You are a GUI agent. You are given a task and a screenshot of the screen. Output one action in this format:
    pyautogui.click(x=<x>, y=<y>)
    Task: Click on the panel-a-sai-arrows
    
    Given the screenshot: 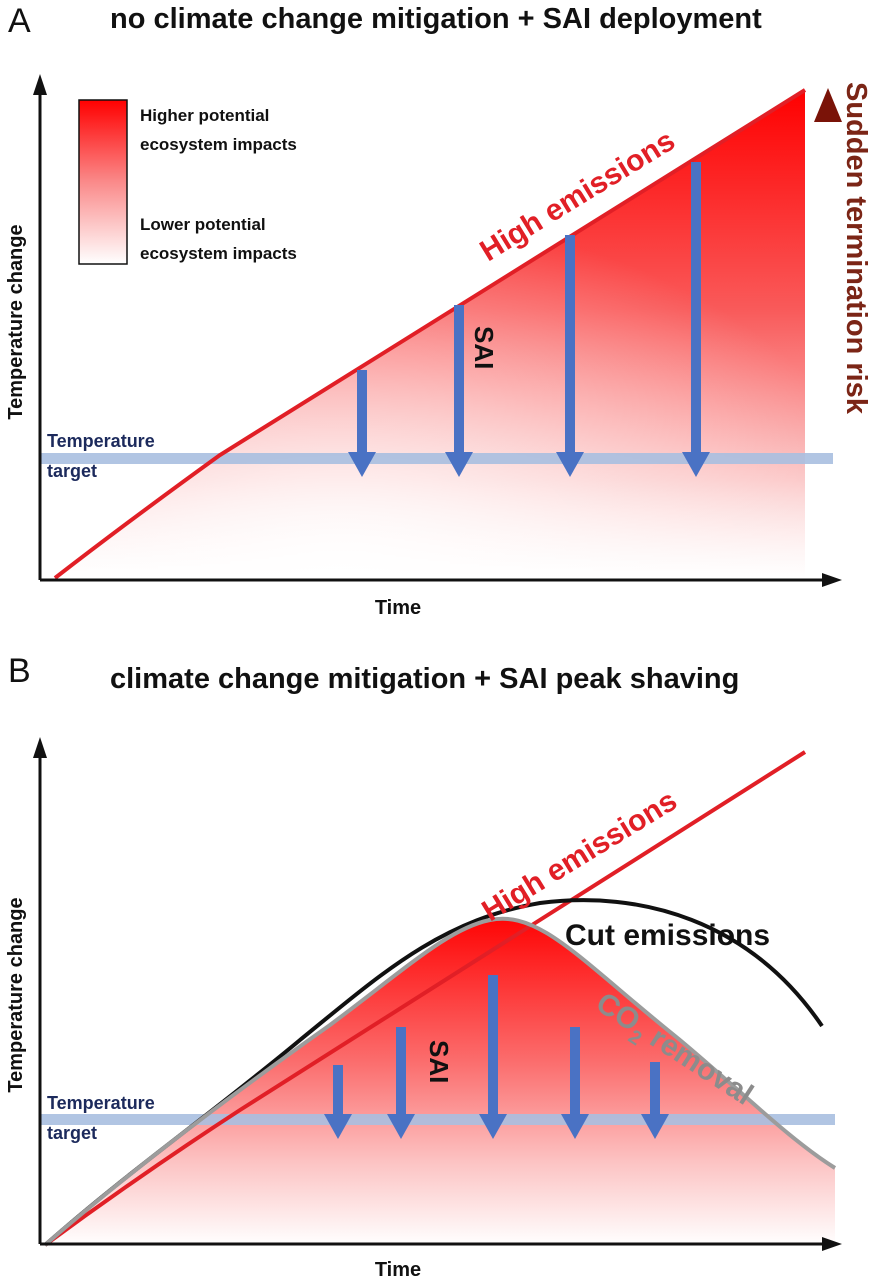 What is the action you would take?
    pyautogui.click(x=529, y=319)
    